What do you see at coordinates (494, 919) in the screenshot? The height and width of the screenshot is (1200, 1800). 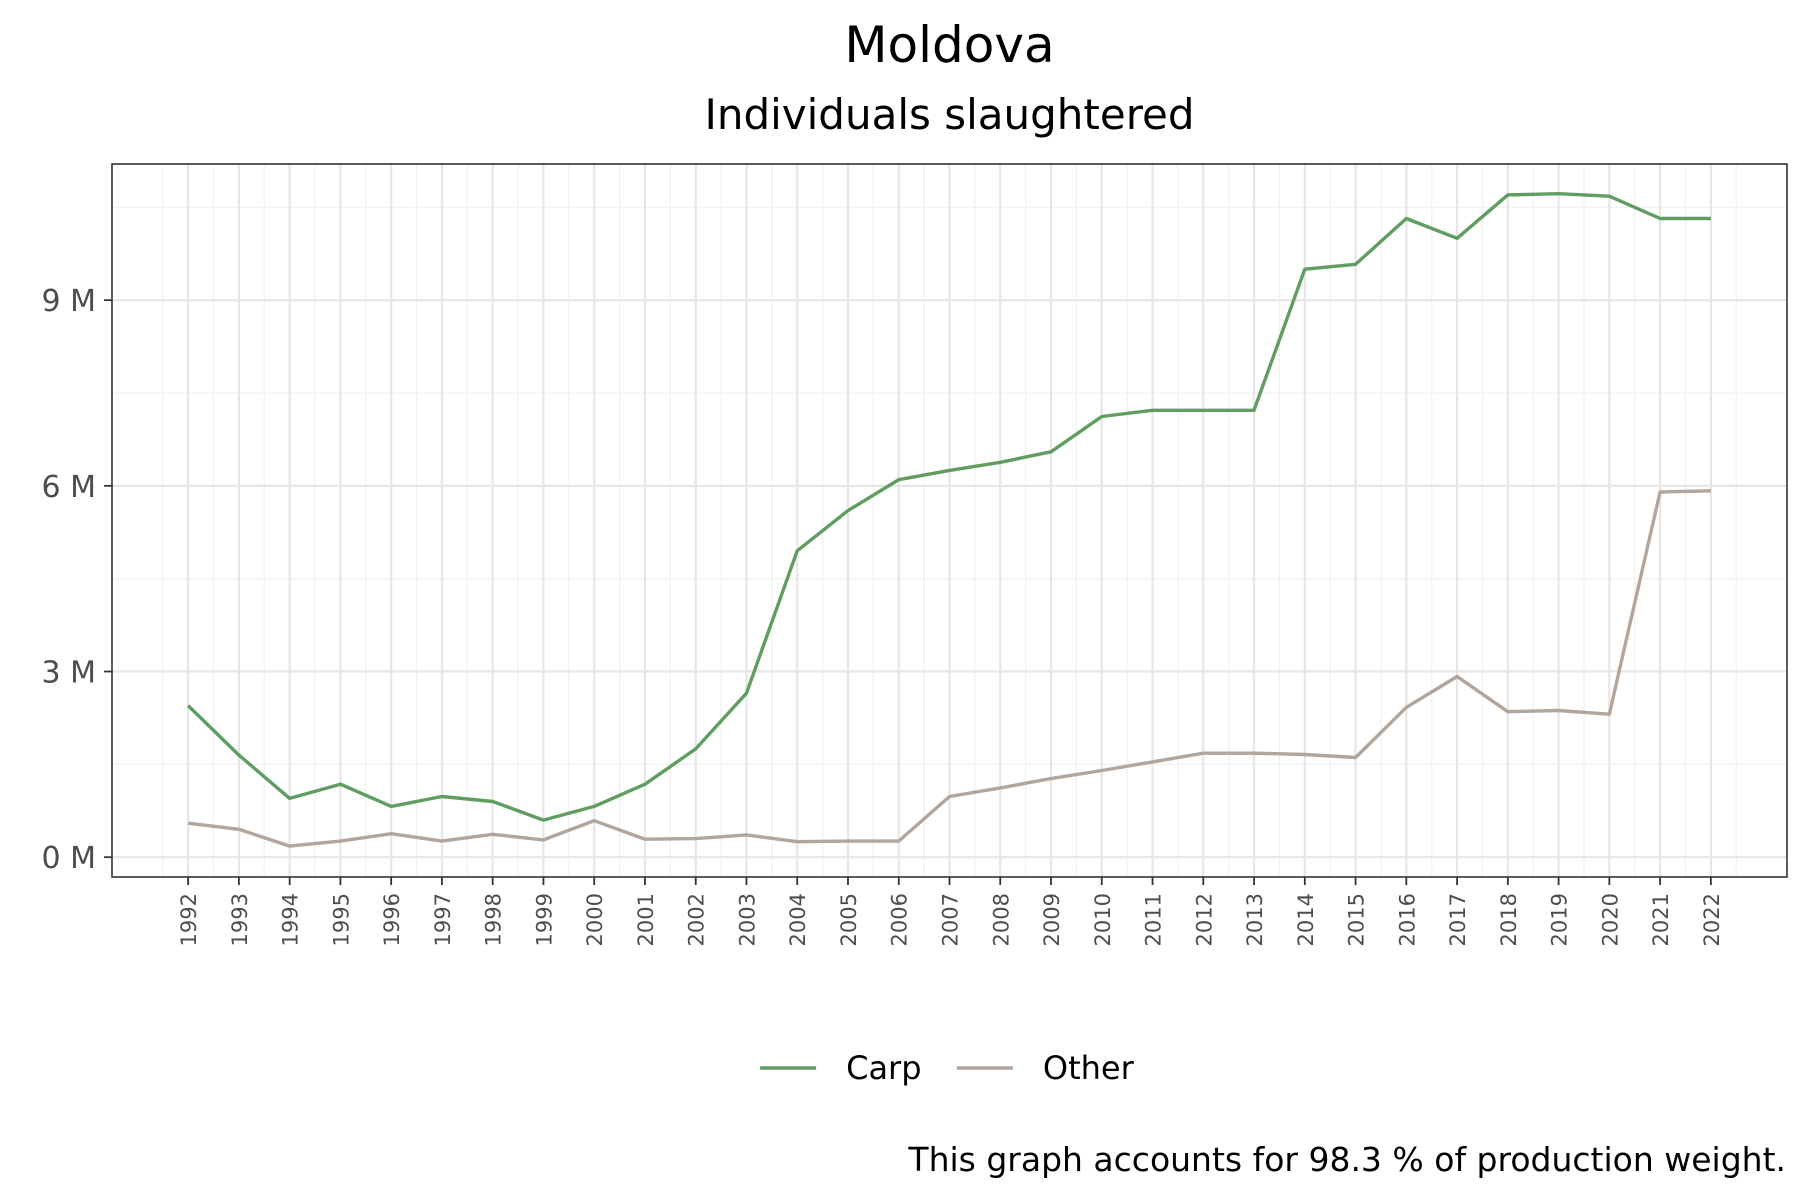 I see `x-tick-label: 1998` at bounding box center [494, 919].